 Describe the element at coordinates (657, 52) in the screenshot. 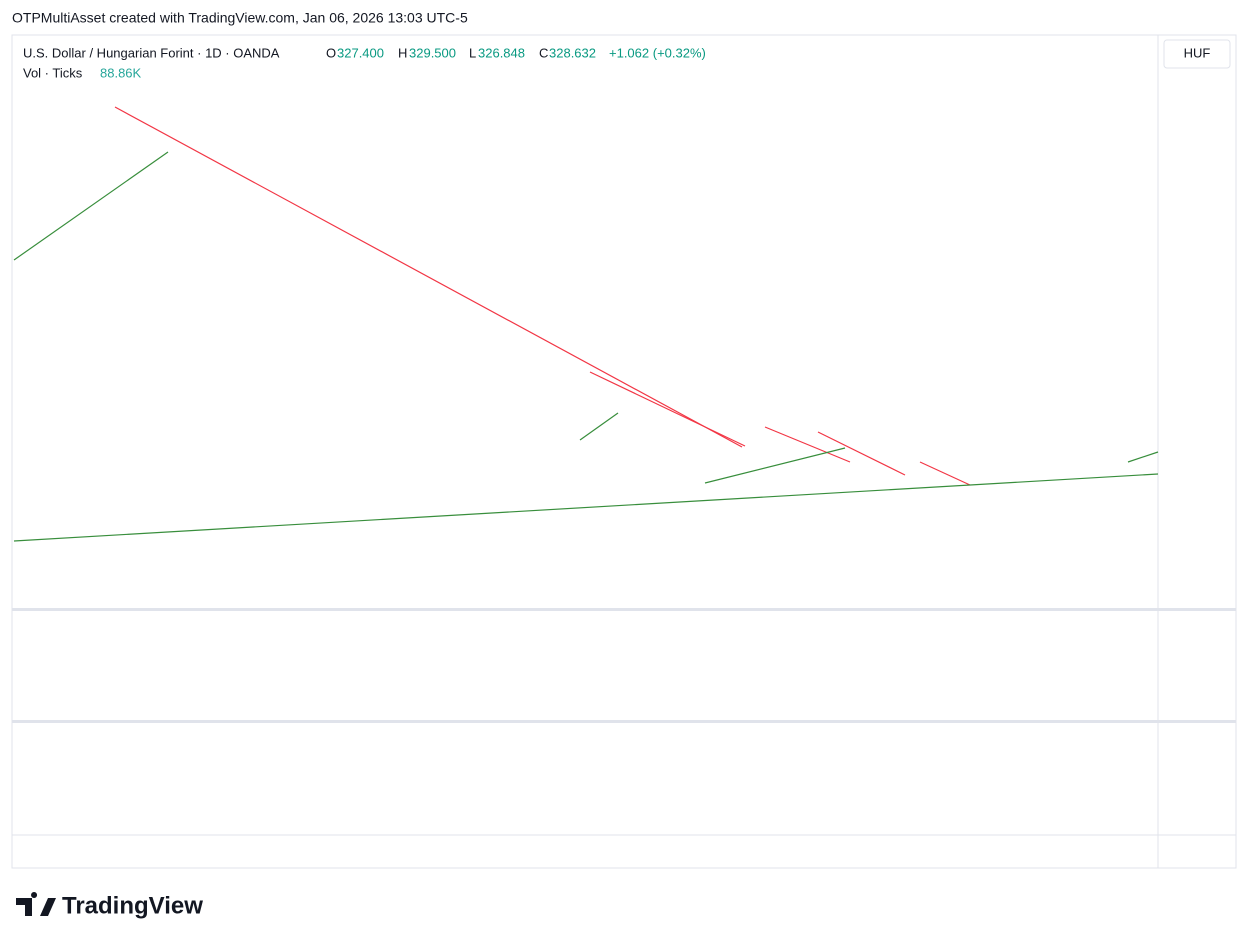

I see `ohlc-change: +1.062 (+0.32%)` at that location.